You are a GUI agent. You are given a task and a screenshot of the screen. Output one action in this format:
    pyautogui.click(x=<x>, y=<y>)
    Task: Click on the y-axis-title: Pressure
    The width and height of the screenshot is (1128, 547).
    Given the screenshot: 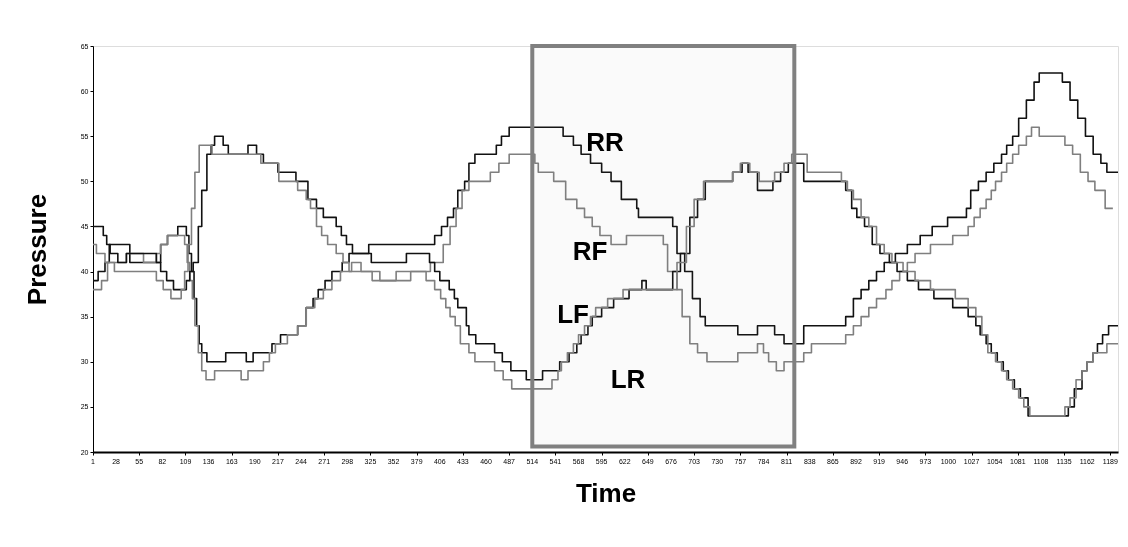 What is the action you would take?
    pyautogui.click(x=36, y=249)
    